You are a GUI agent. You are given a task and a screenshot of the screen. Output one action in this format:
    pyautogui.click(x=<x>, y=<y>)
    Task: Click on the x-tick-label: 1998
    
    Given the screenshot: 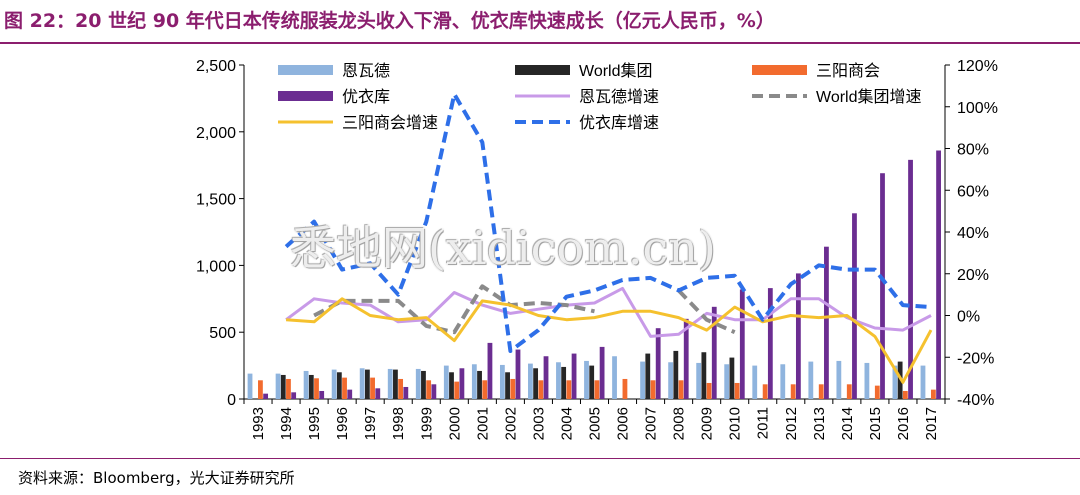 What is the action you would take?
    pyautogui.click(x=398, y=423)
    